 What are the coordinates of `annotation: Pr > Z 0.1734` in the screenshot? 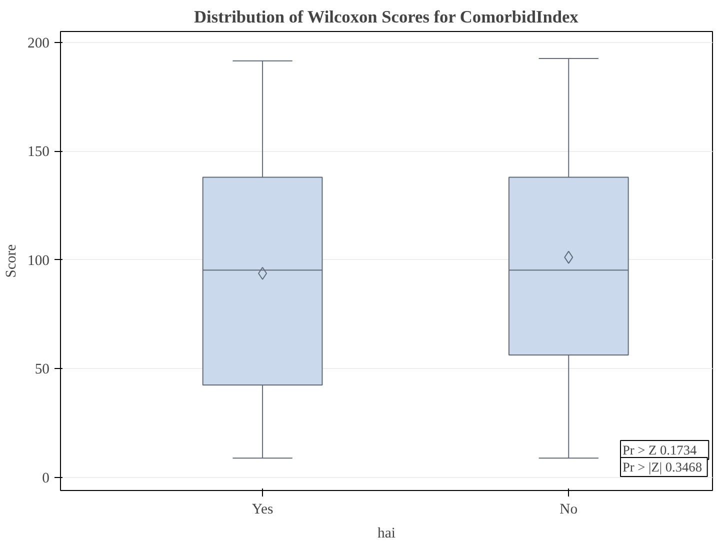 It's located at (659, 450).